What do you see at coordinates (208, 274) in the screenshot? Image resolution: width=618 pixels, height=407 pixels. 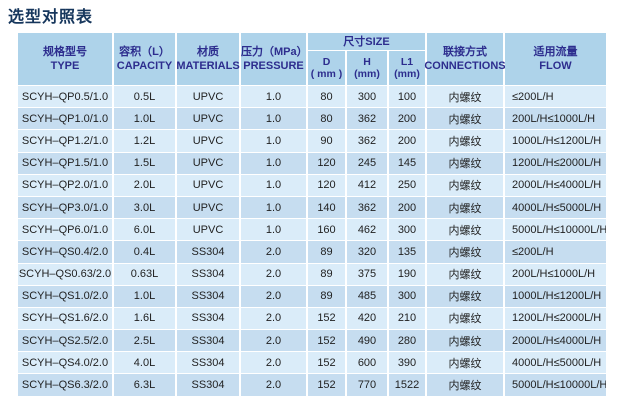 I see `table-row-9-cell-materials: SS304` at bounding box center [208, 274].